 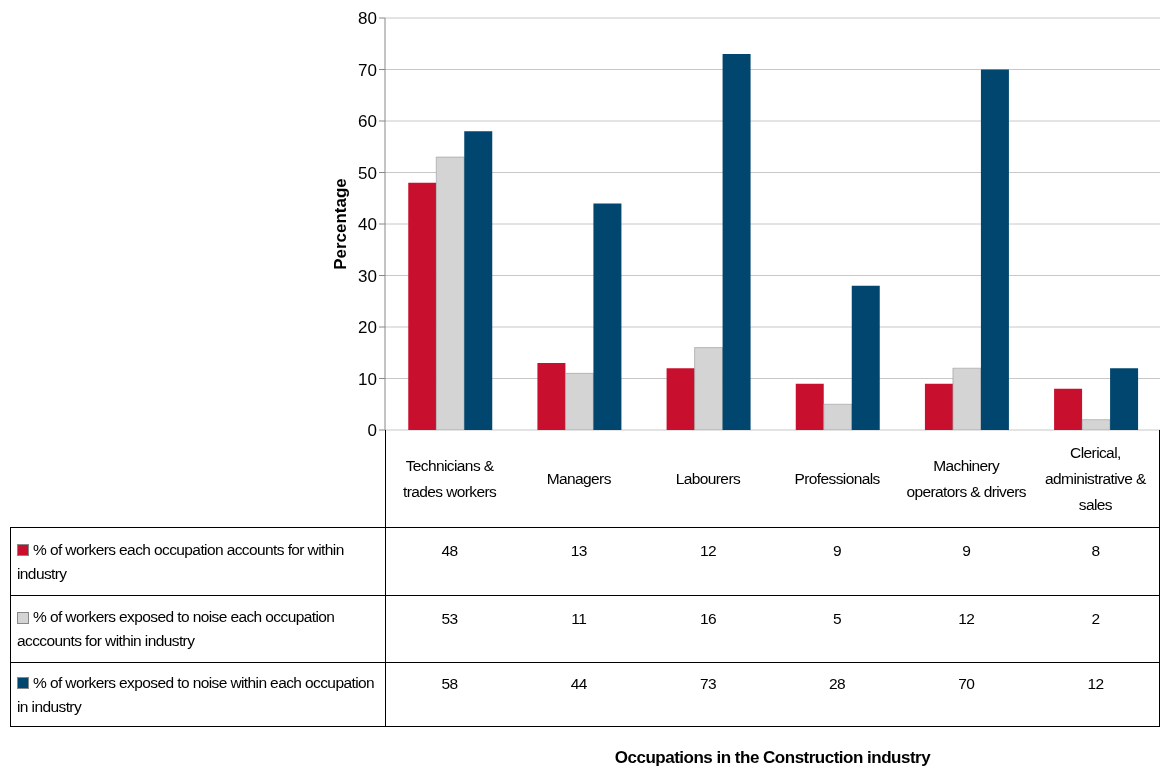 What do you see at coordinates (367, 328) in the screenshot?
I see `y-tick-label: 20` at bounding box center [367, 328].